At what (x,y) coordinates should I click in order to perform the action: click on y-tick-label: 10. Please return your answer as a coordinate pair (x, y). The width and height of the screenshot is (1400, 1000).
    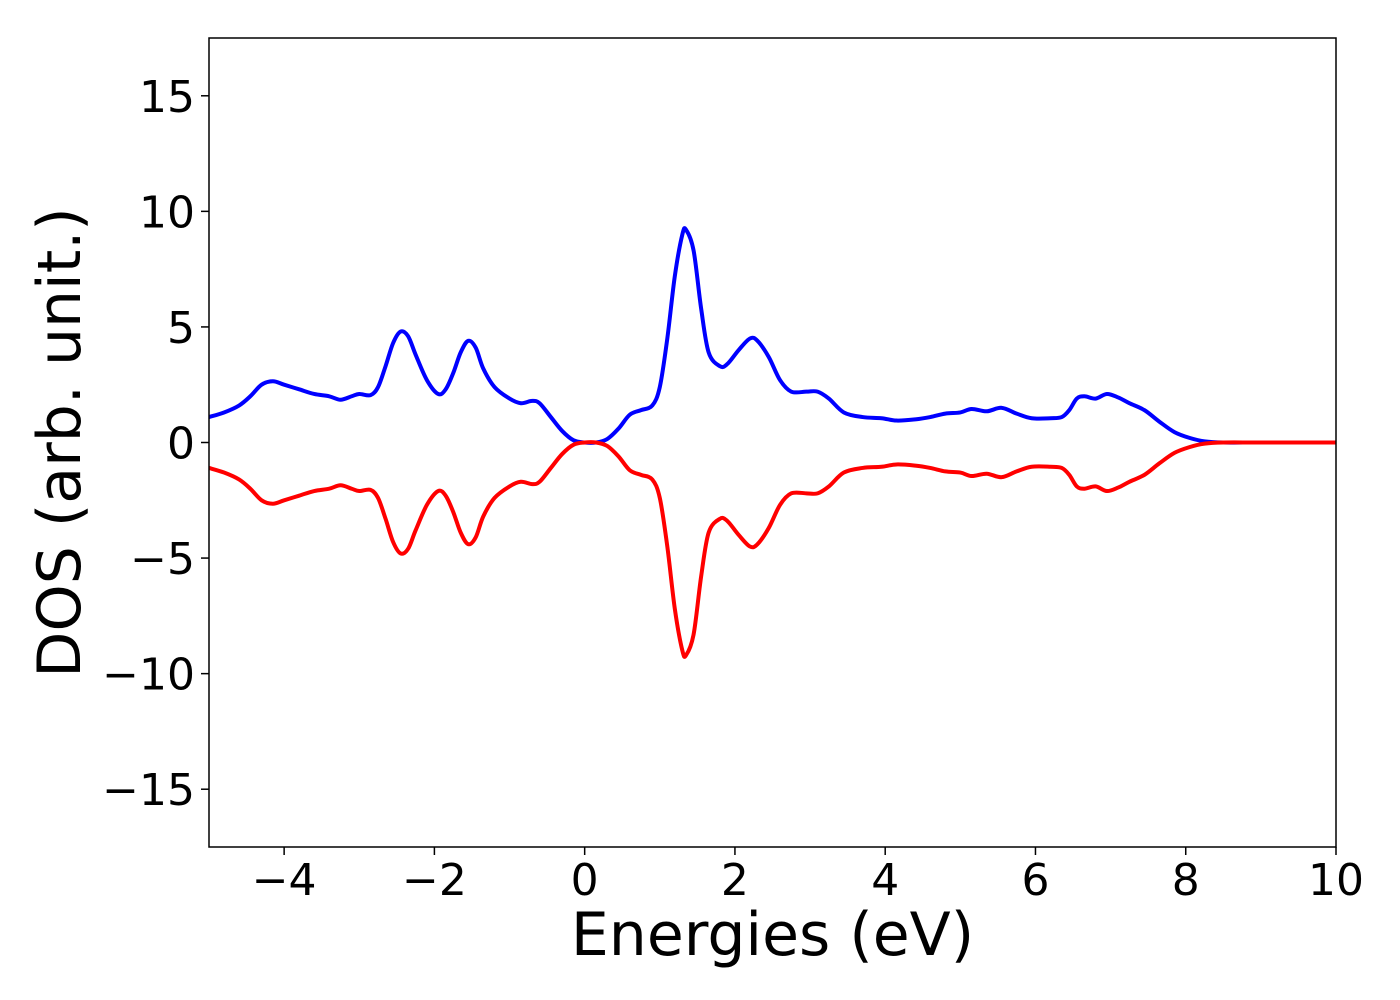
    Looking at the image, I should click on (167, 212).